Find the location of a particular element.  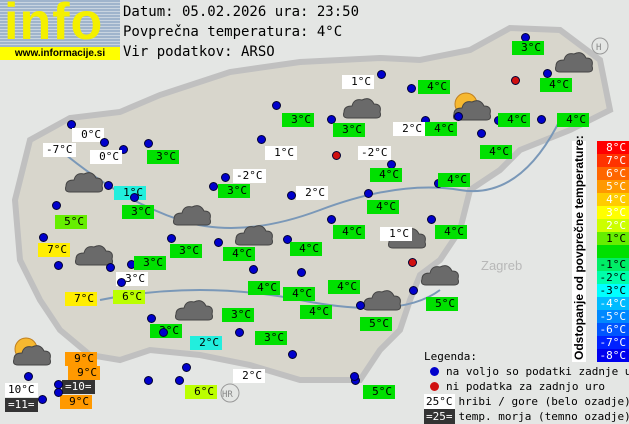

station-temperature: 10°C is located at coordinates (21, 390).